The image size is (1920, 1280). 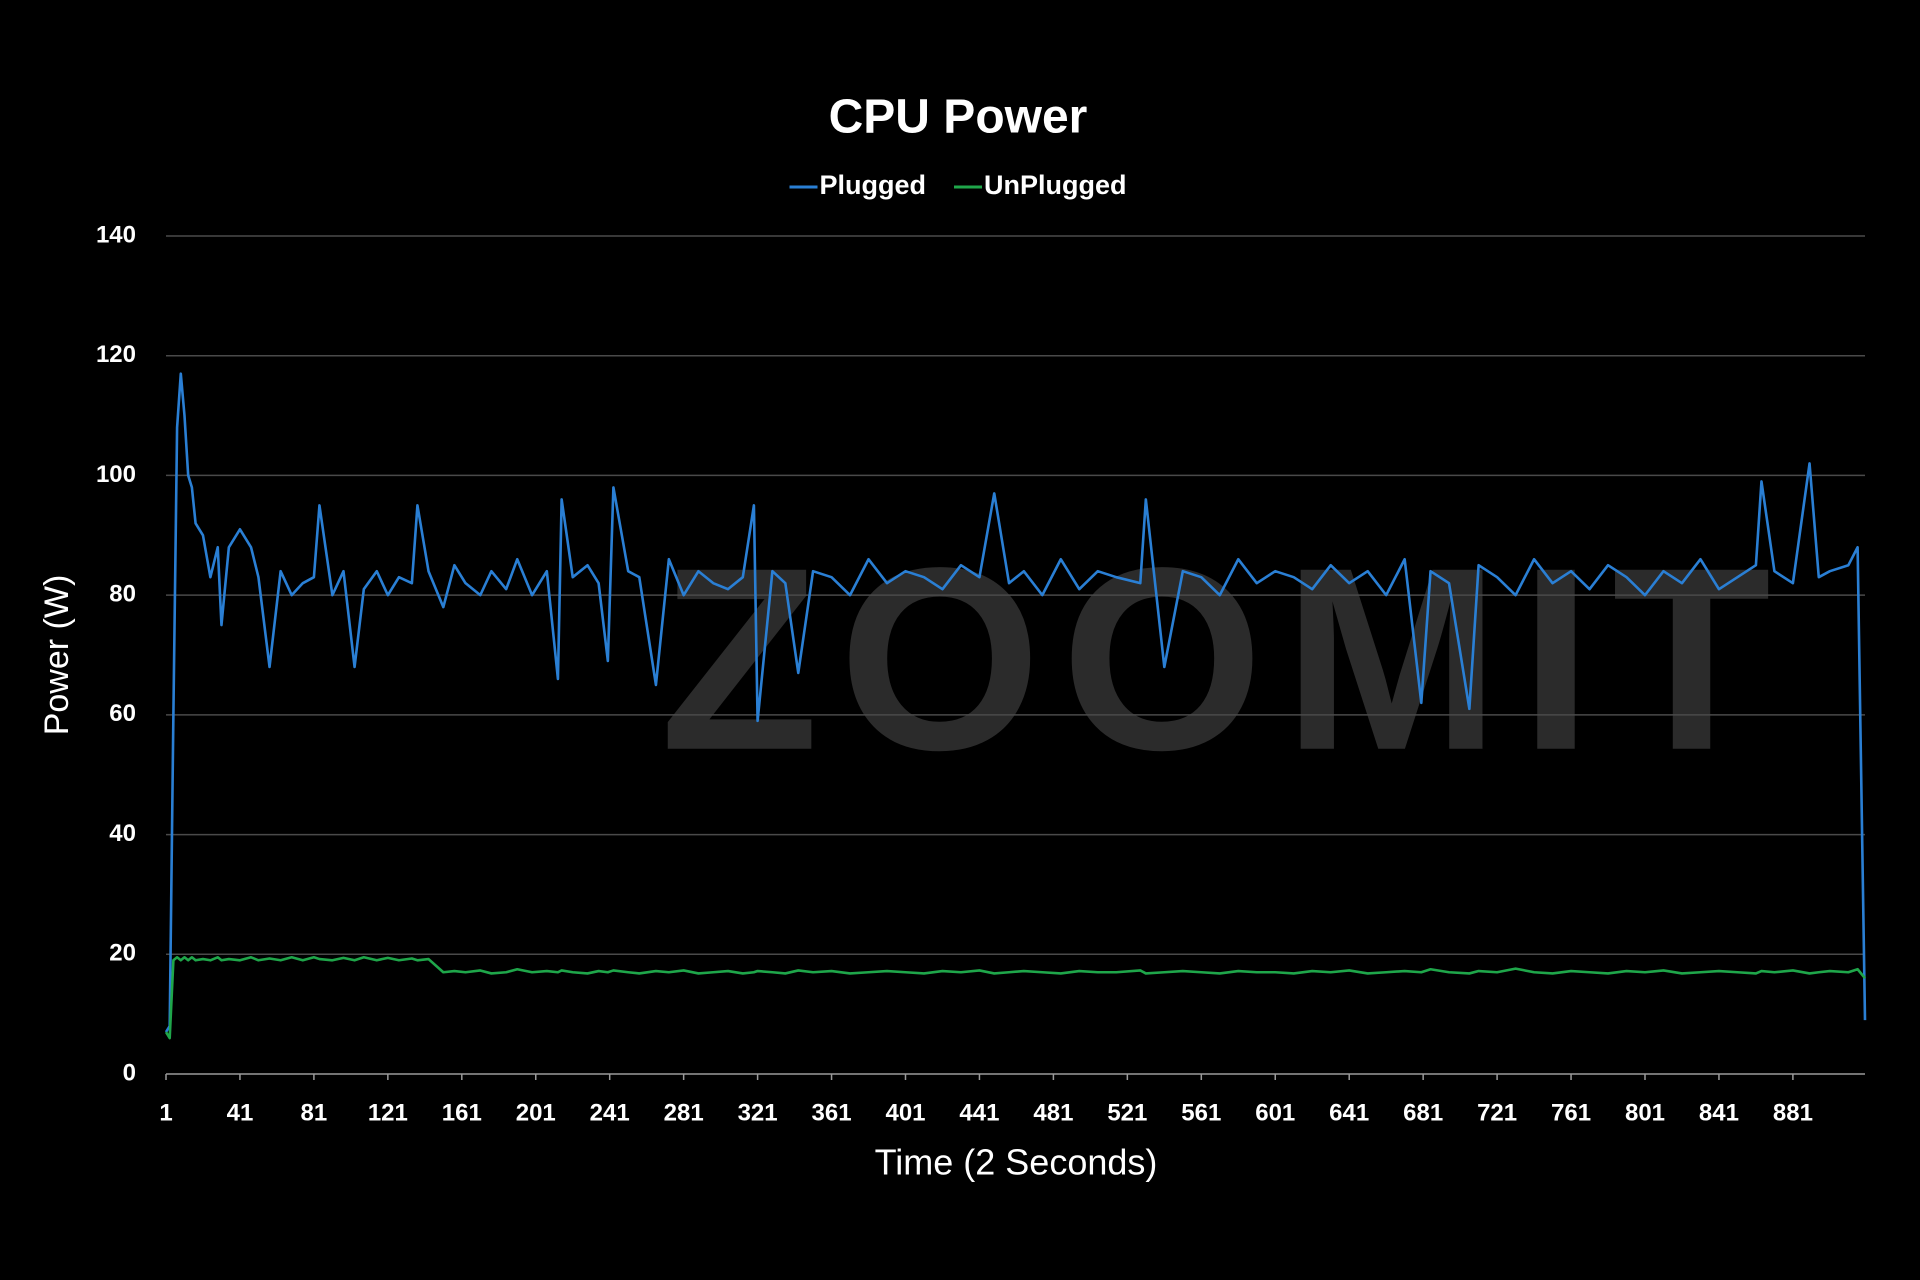 What do you see at coordinates (1201, 1112) in the screenshot?
I see `x-tick-label: 561` at bounding box center [1201, 1112].